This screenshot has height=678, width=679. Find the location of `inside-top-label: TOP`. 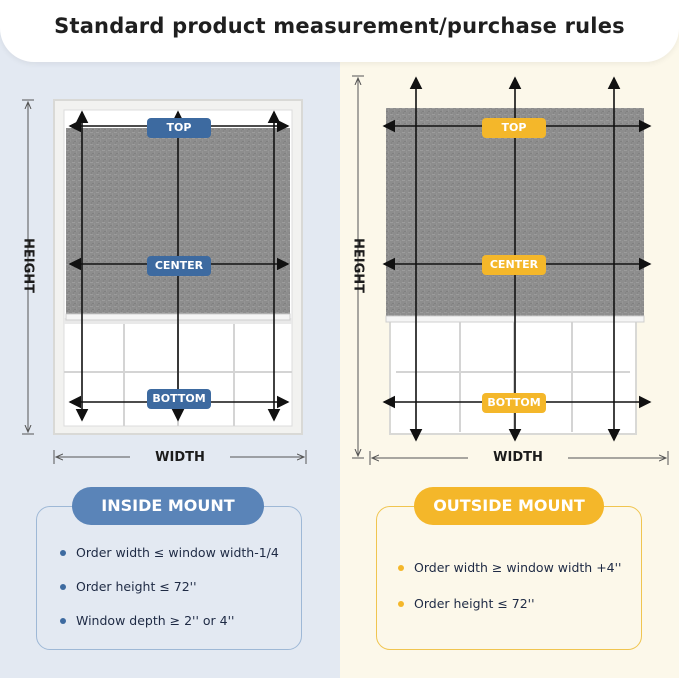

inside-top-label: TOP is located at coordinates (179, 128).